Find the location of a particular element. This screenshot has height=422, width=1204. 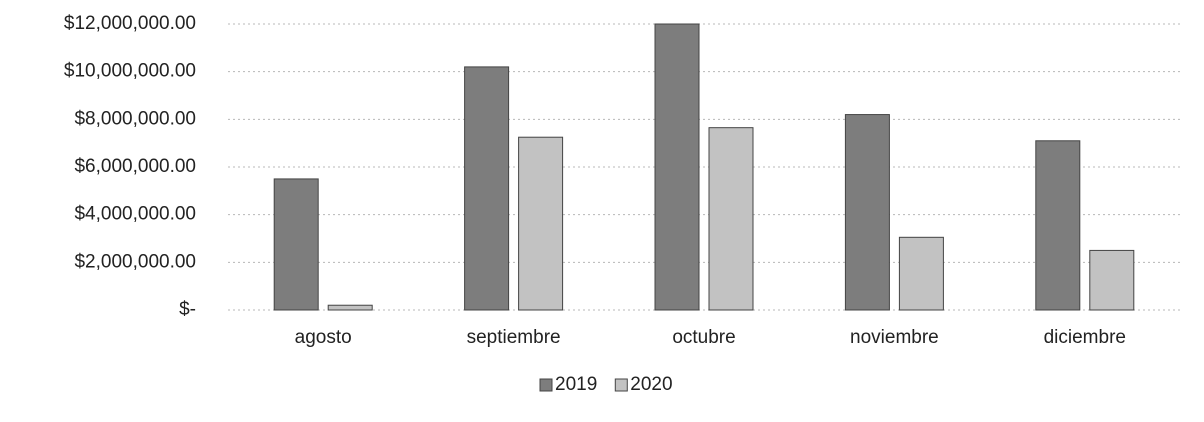

x-tick-label: diciembre is located at coordinates (1085, 337).